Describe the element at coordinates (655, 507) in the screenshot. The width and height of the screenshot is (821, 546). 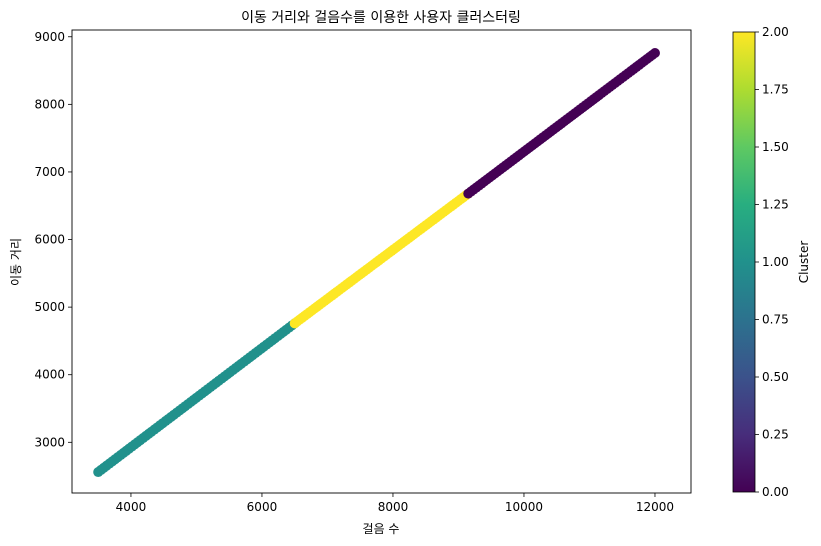
I see `x-tick-label: 12000` at that location.